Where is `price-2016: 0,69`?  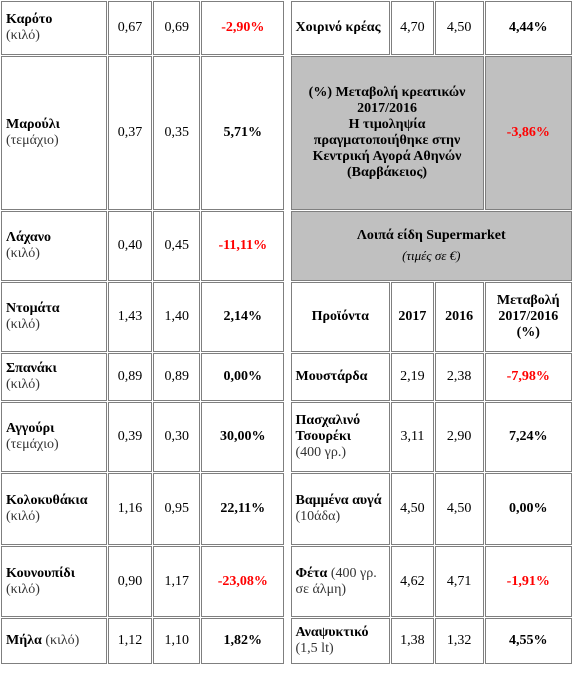
price-2016: 0,69 is located at coordinates (177, 28).